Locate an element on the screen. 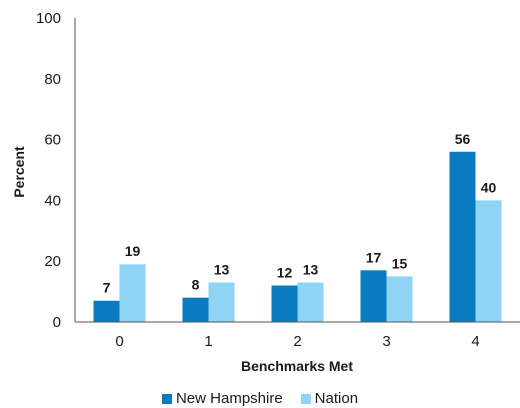 This screenshot has width=520, height=408. x-tick-label: 0 is located at coordinates (119, 341).